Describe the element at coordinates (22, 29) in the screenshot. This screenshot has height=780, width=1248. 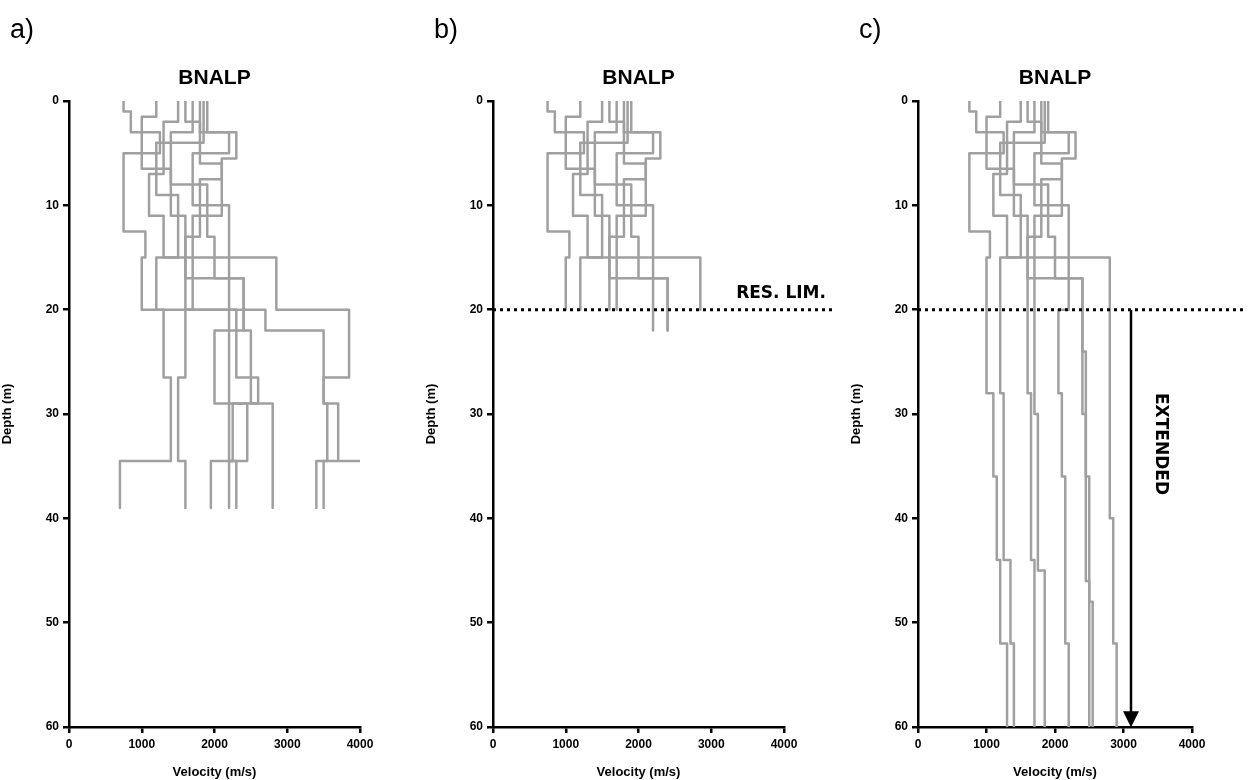
I see `text: a)` at that location.